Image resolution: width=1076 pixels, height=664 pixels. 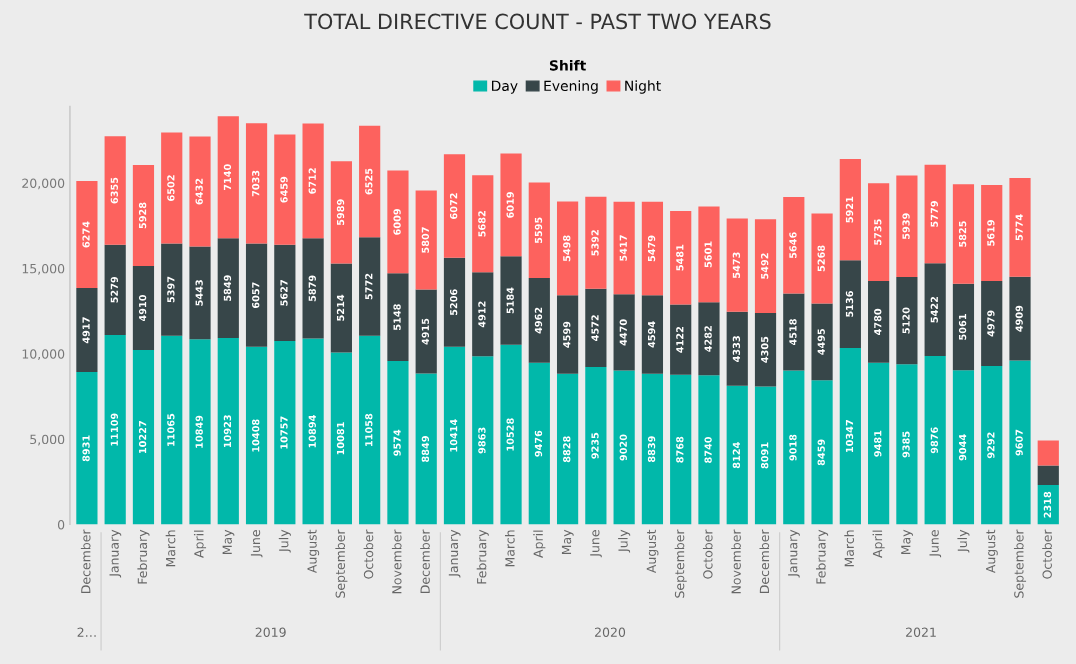 What do you see at coordinates (228, 542) in the screenshot?
I see `x-tick-label: May` at bounding box center [228, 542].